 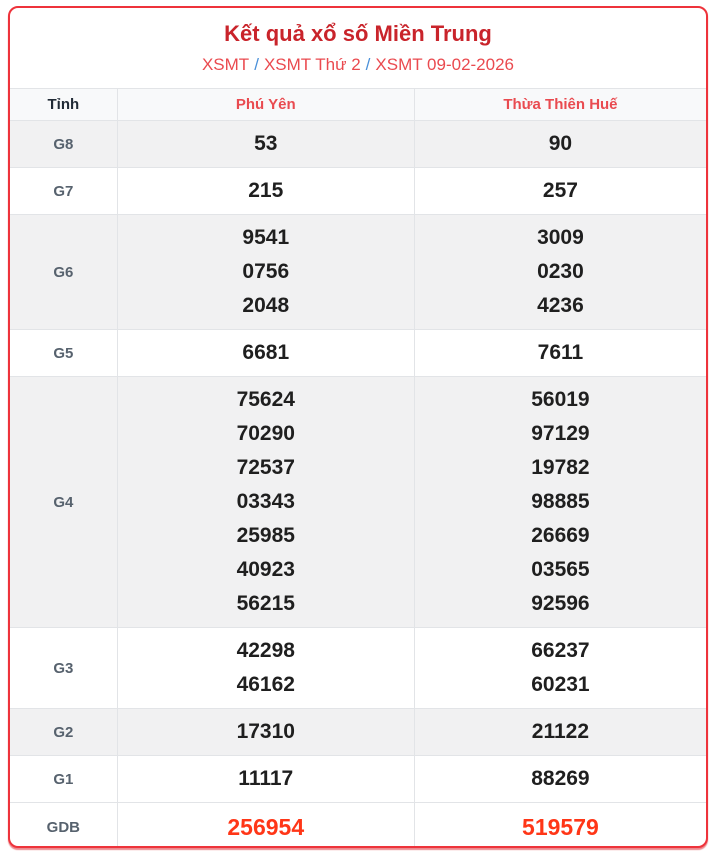 I want to click on prize-cell: 11117, so click(x=265, y=779).